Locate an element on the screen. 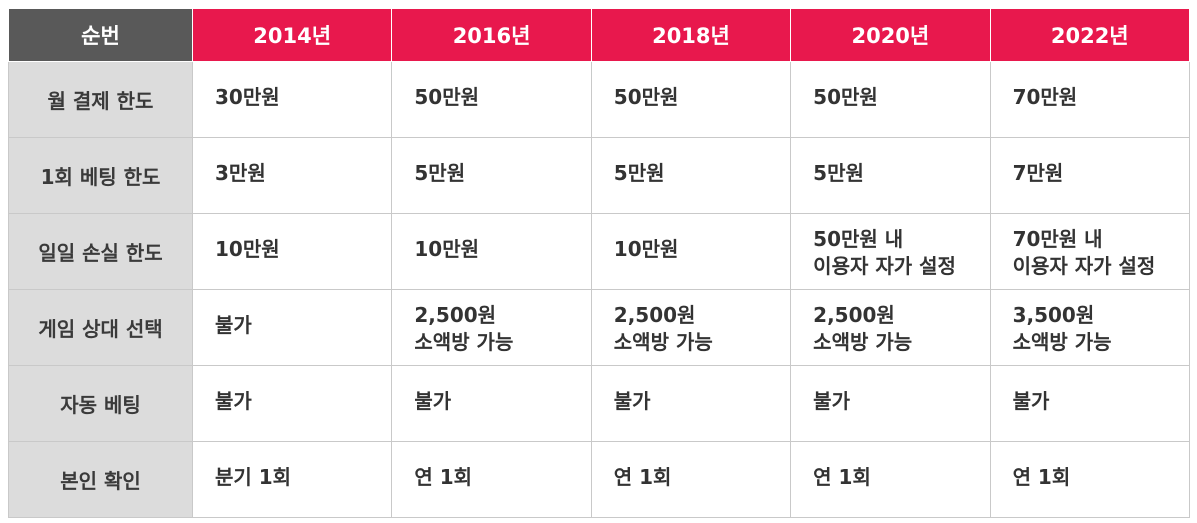  table-header-row: 순번 2014년 2016년 2018년 2020년 2022년 is located at coordinates (599, 35).